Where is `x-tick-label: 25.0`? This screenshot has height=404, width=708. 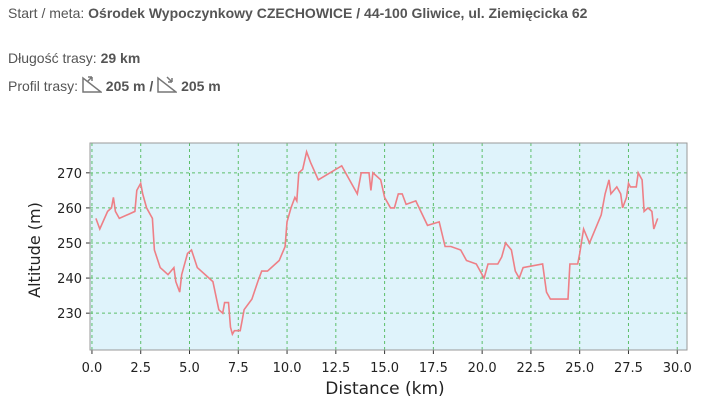
x-tick-label: 25.0 is located at coordinates (579, 368).